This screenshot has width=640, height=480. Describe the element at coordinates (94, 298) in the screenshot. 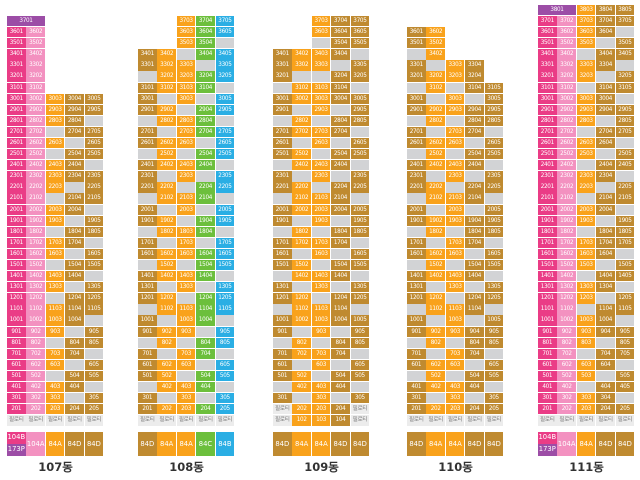

I see `unit-cell: 1205` at that location.